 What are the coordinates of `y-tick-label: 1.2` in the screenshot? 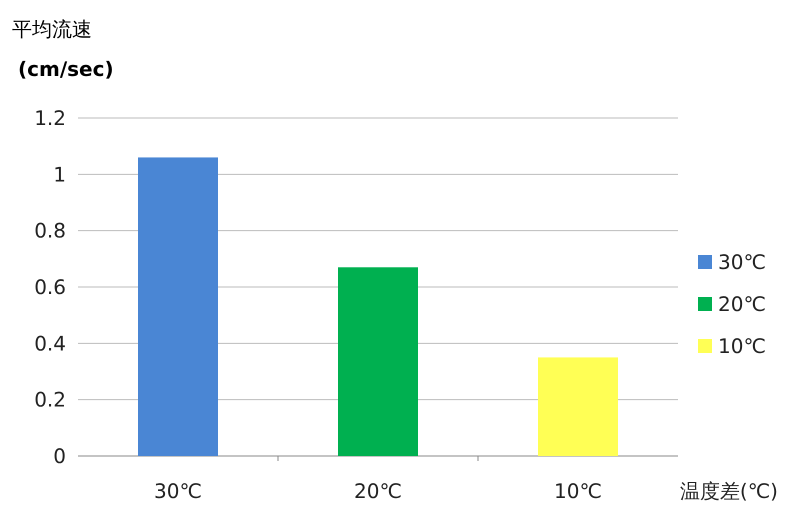 It's located at (50, 118).